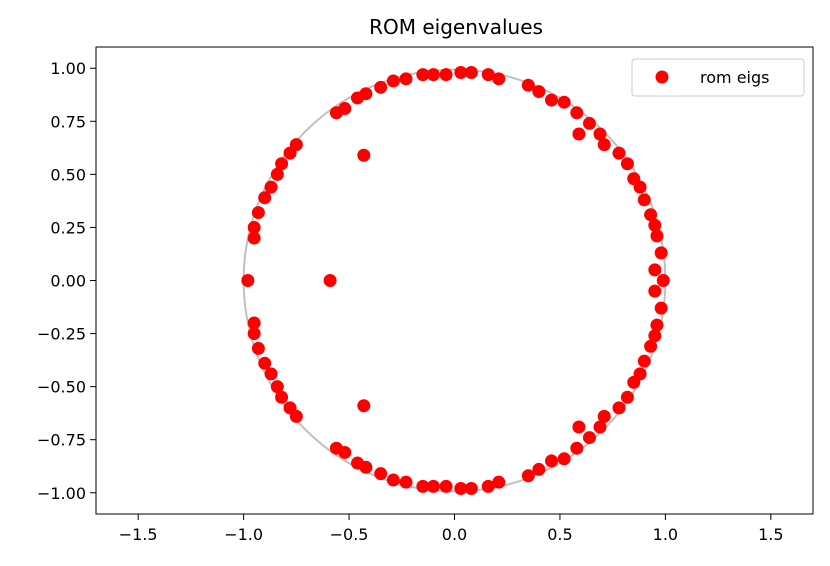 This screenshot has width=830, height=566. Describe the element at coordinates (665, 534) in the screenshot. I see `x-tick-label: 1.0` at that location.